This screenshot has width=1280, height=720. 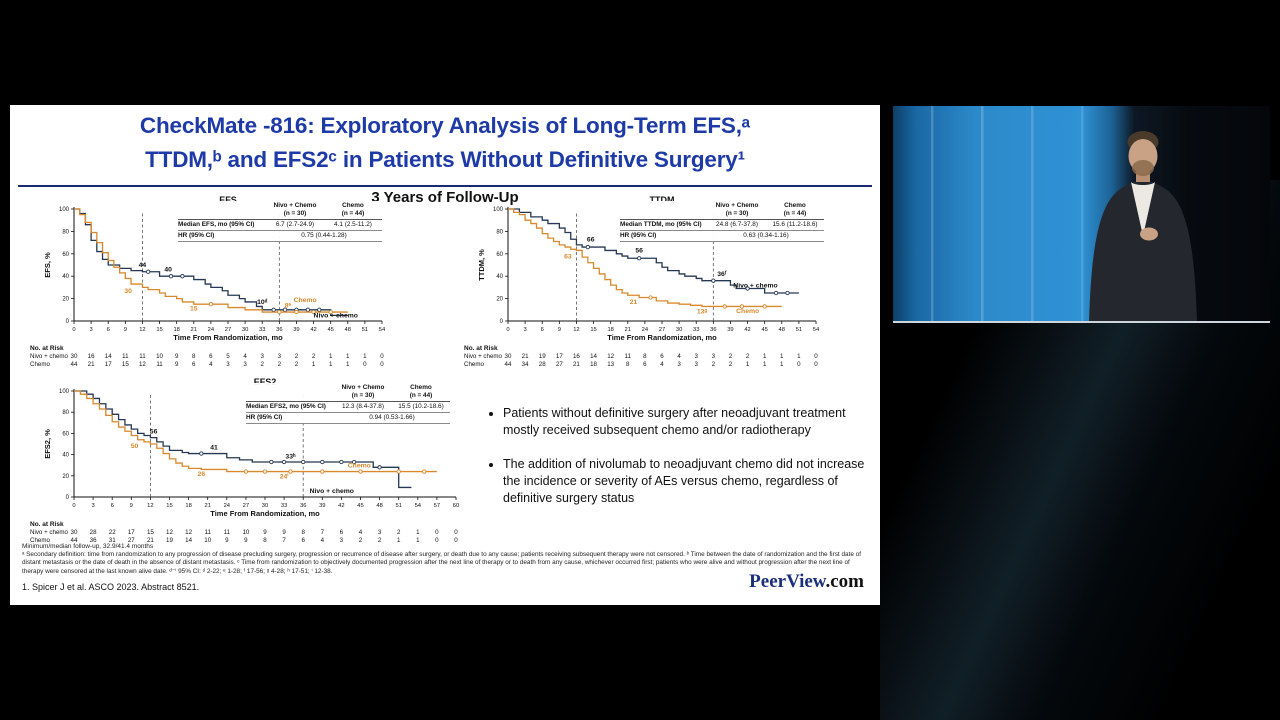 What do you see at coordinates (795, 224) in the screenshot?
I see `stats-cell: 15.6 (11.2-18.6)` at bounding box center [795, 224].